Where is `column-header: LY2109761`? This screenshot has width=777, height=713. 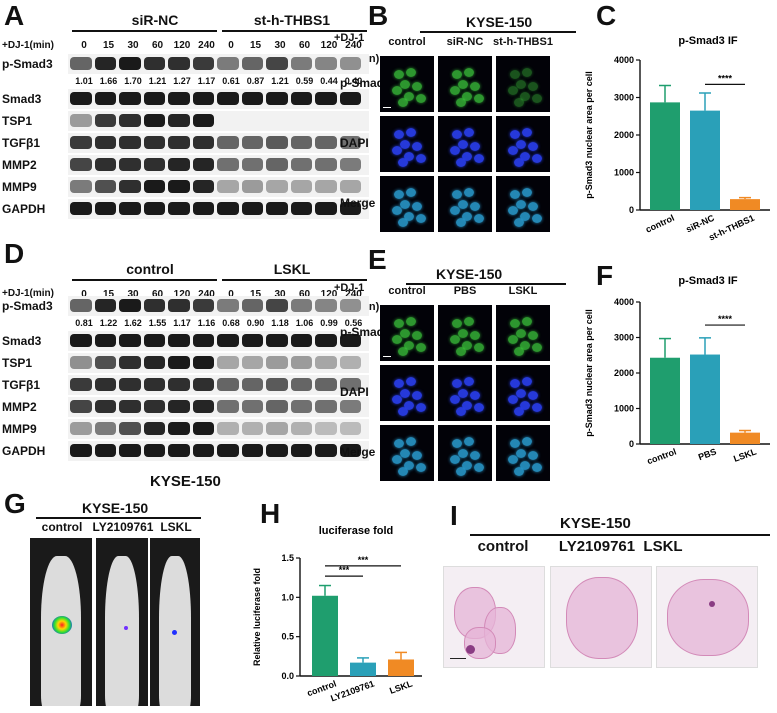 column-header: LY2109761 is located at coordinates (597, 546).